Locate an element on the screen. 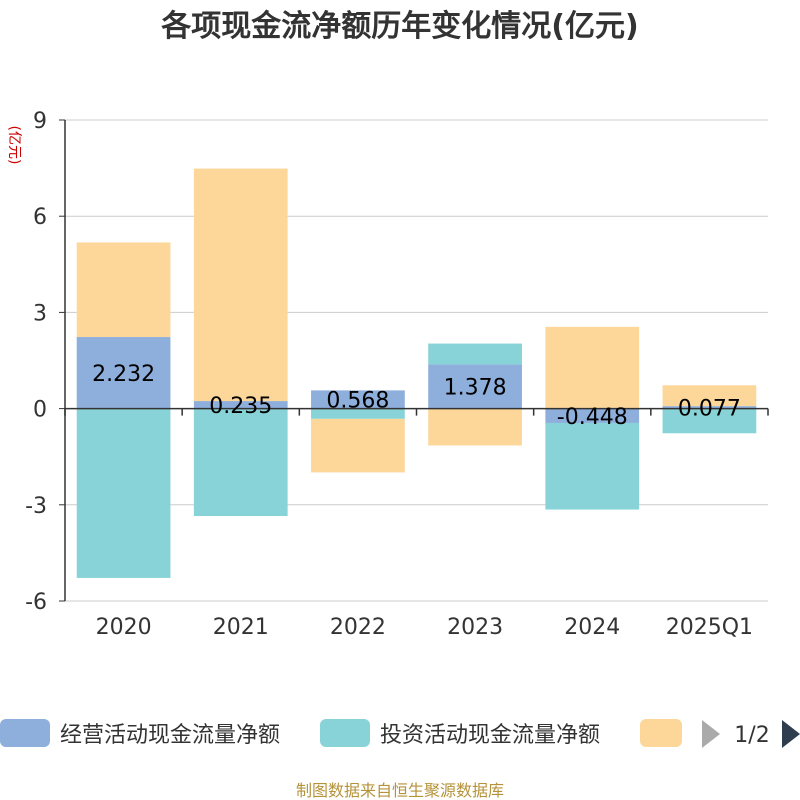 The height and width of the screenshot is (800, 800). y-tick-label: -6 is located at coordinates (36, 602).